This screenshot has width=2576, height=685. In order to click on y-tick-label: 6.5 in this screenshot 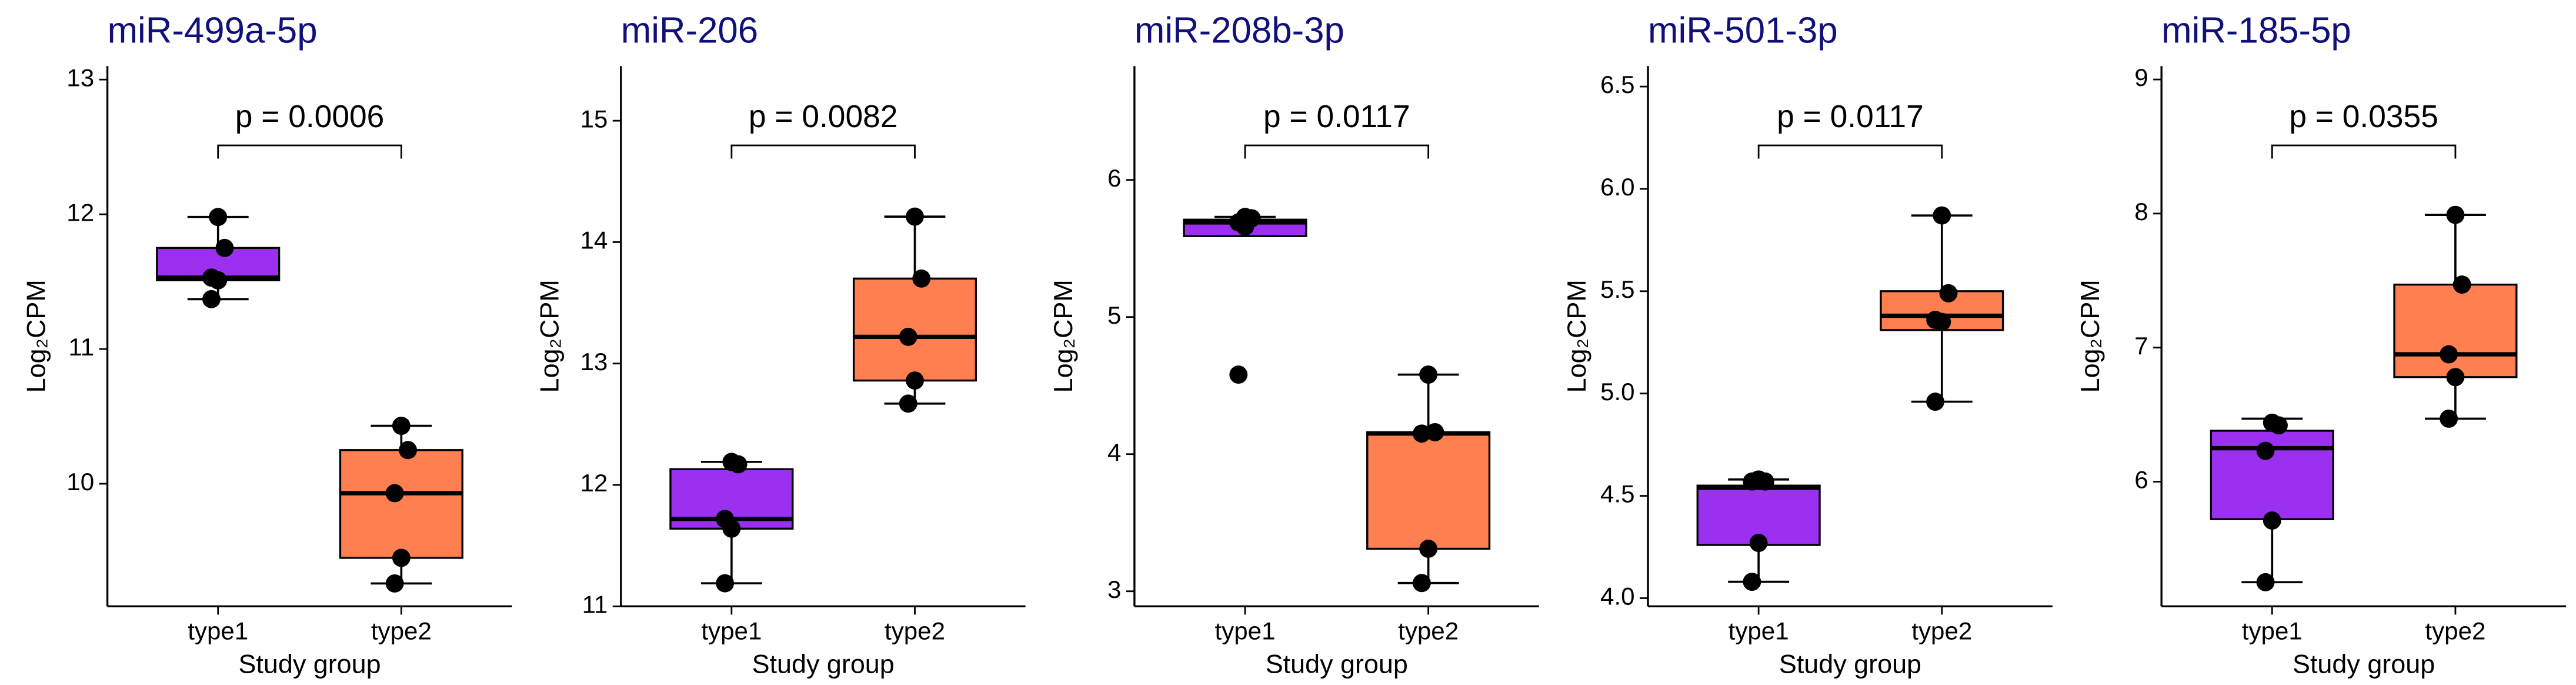, I will do `click(1617, 84)`.